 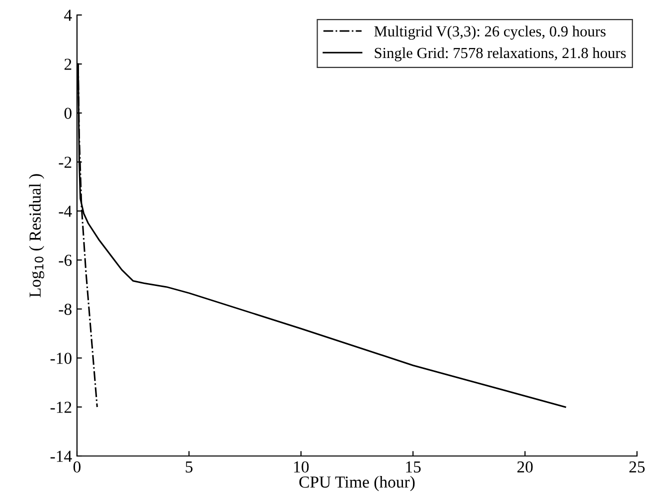 What do you see at coordinates (490, 33) in the screenshot?
I see `legend-label: Multigrid V(3,3): 26 cycles, 0.9 hours` at bounding box center [490, 33].